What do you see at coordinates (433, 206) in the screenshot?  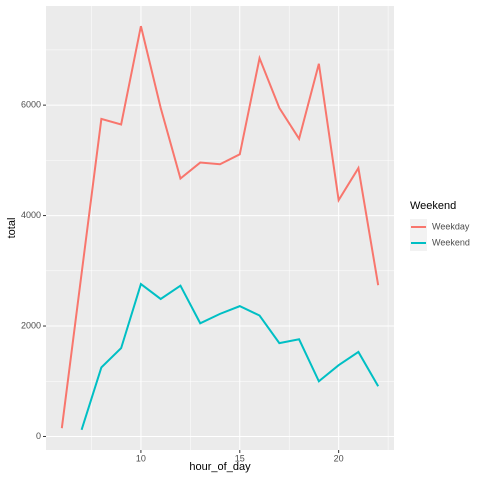 I see `legend-title: Weekend` at bounding box center [433, 206].